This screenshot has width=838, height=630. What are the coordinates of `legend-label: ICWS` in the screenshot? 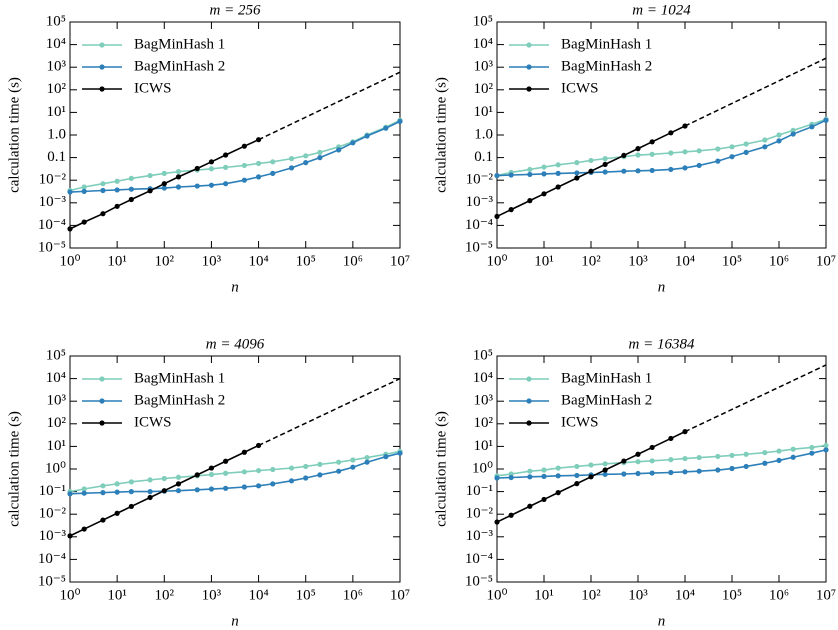 It's located at (153, 422).